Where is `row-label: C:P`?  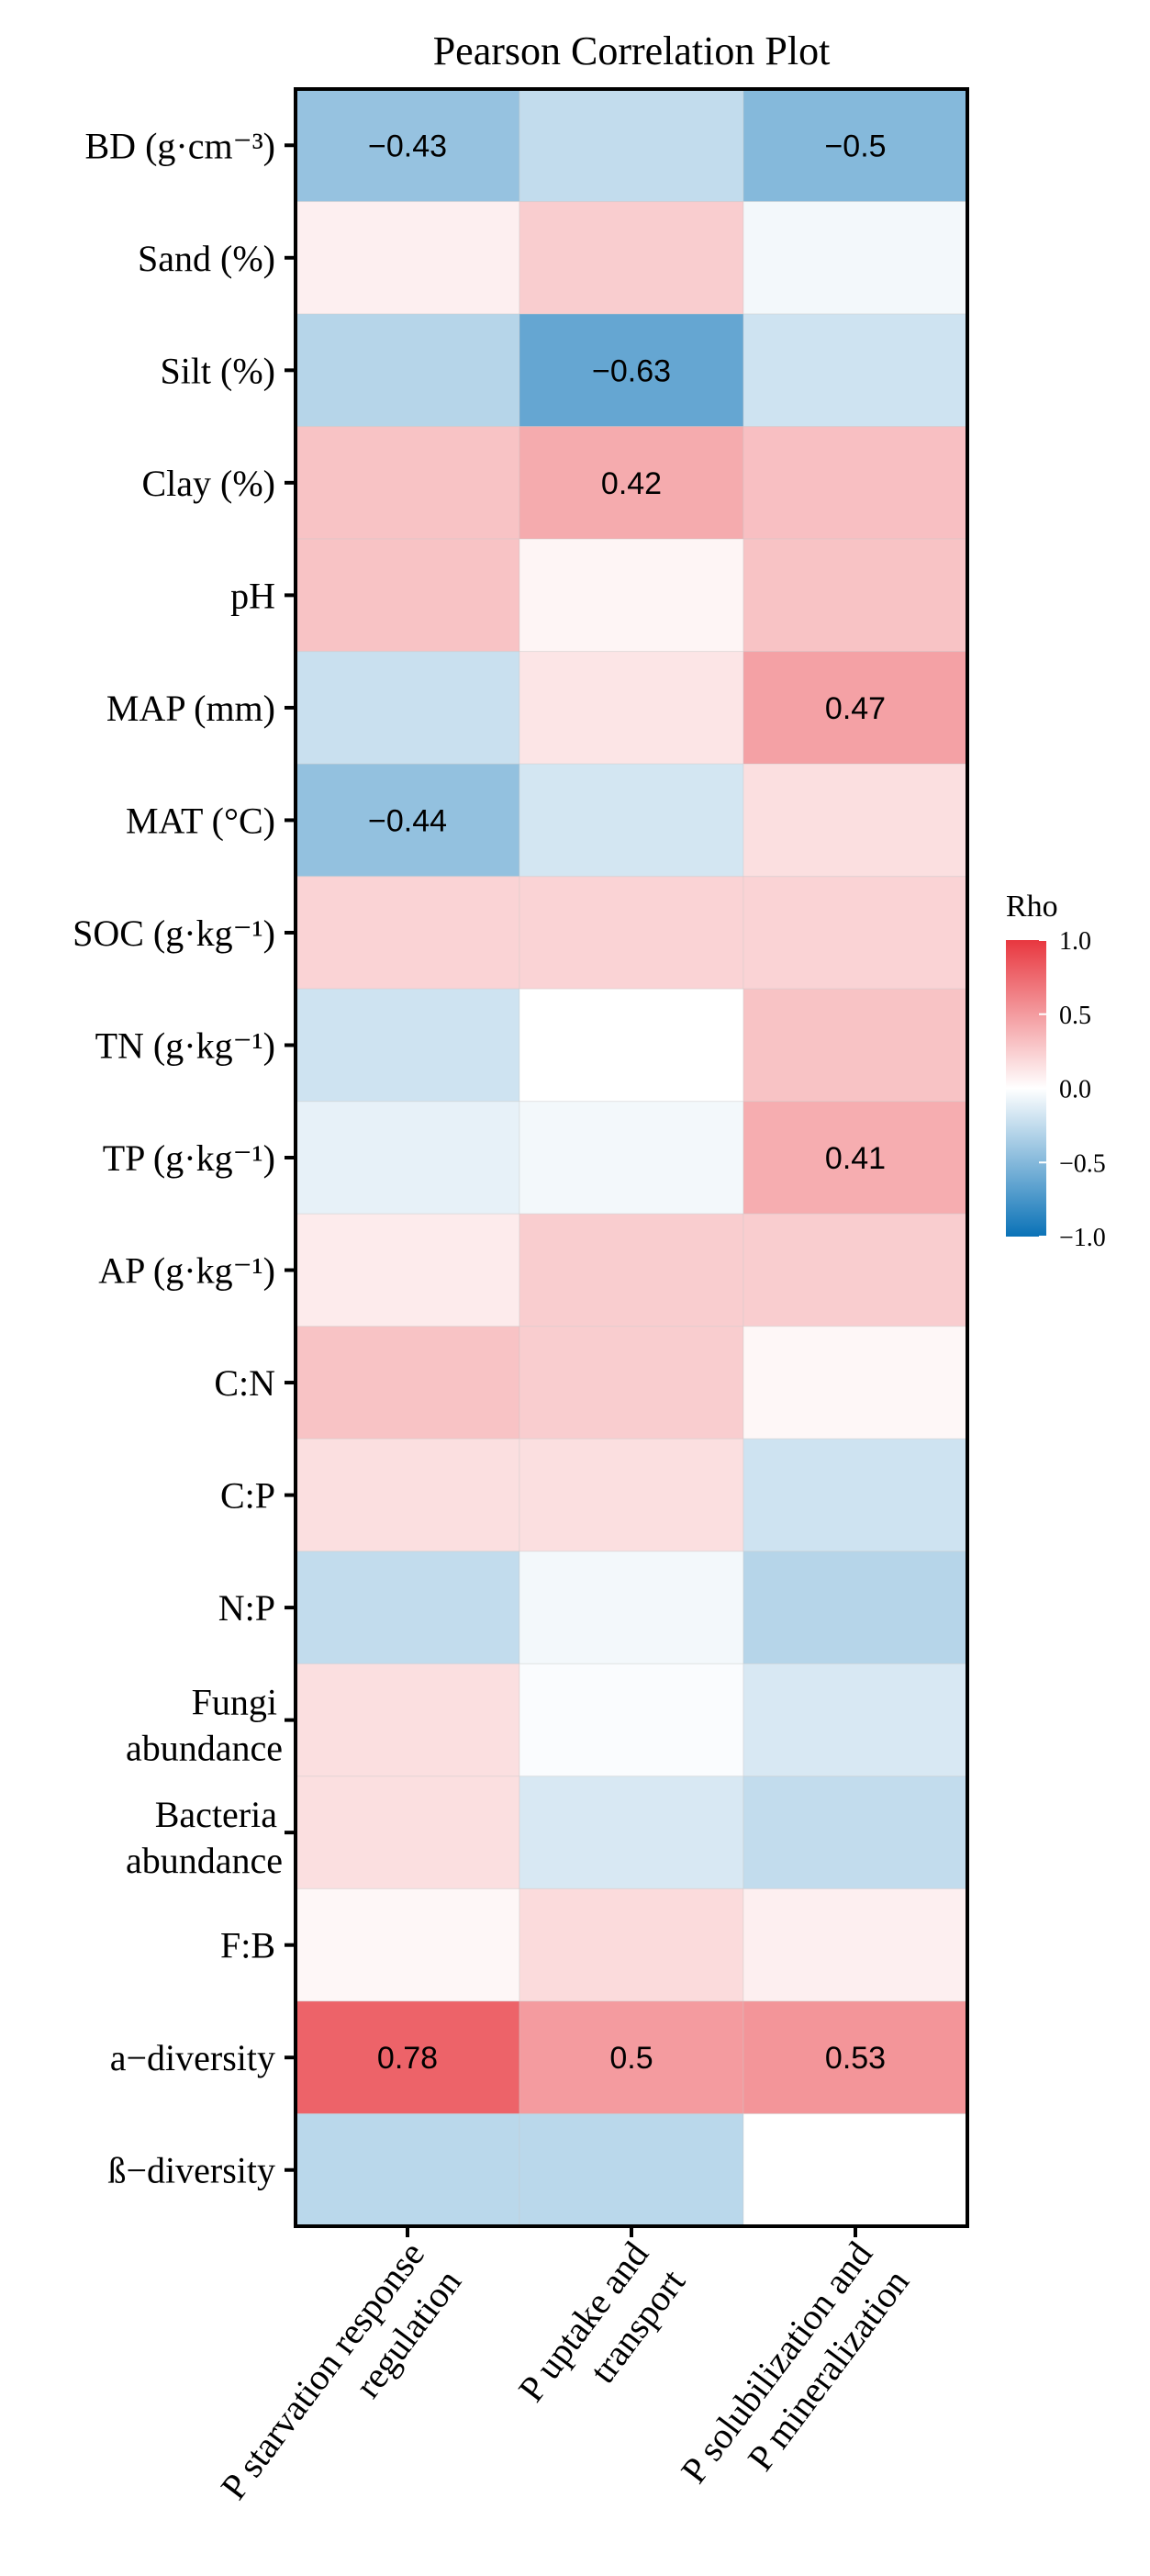
row-label: C:P is located at coordinates (248, 1496).